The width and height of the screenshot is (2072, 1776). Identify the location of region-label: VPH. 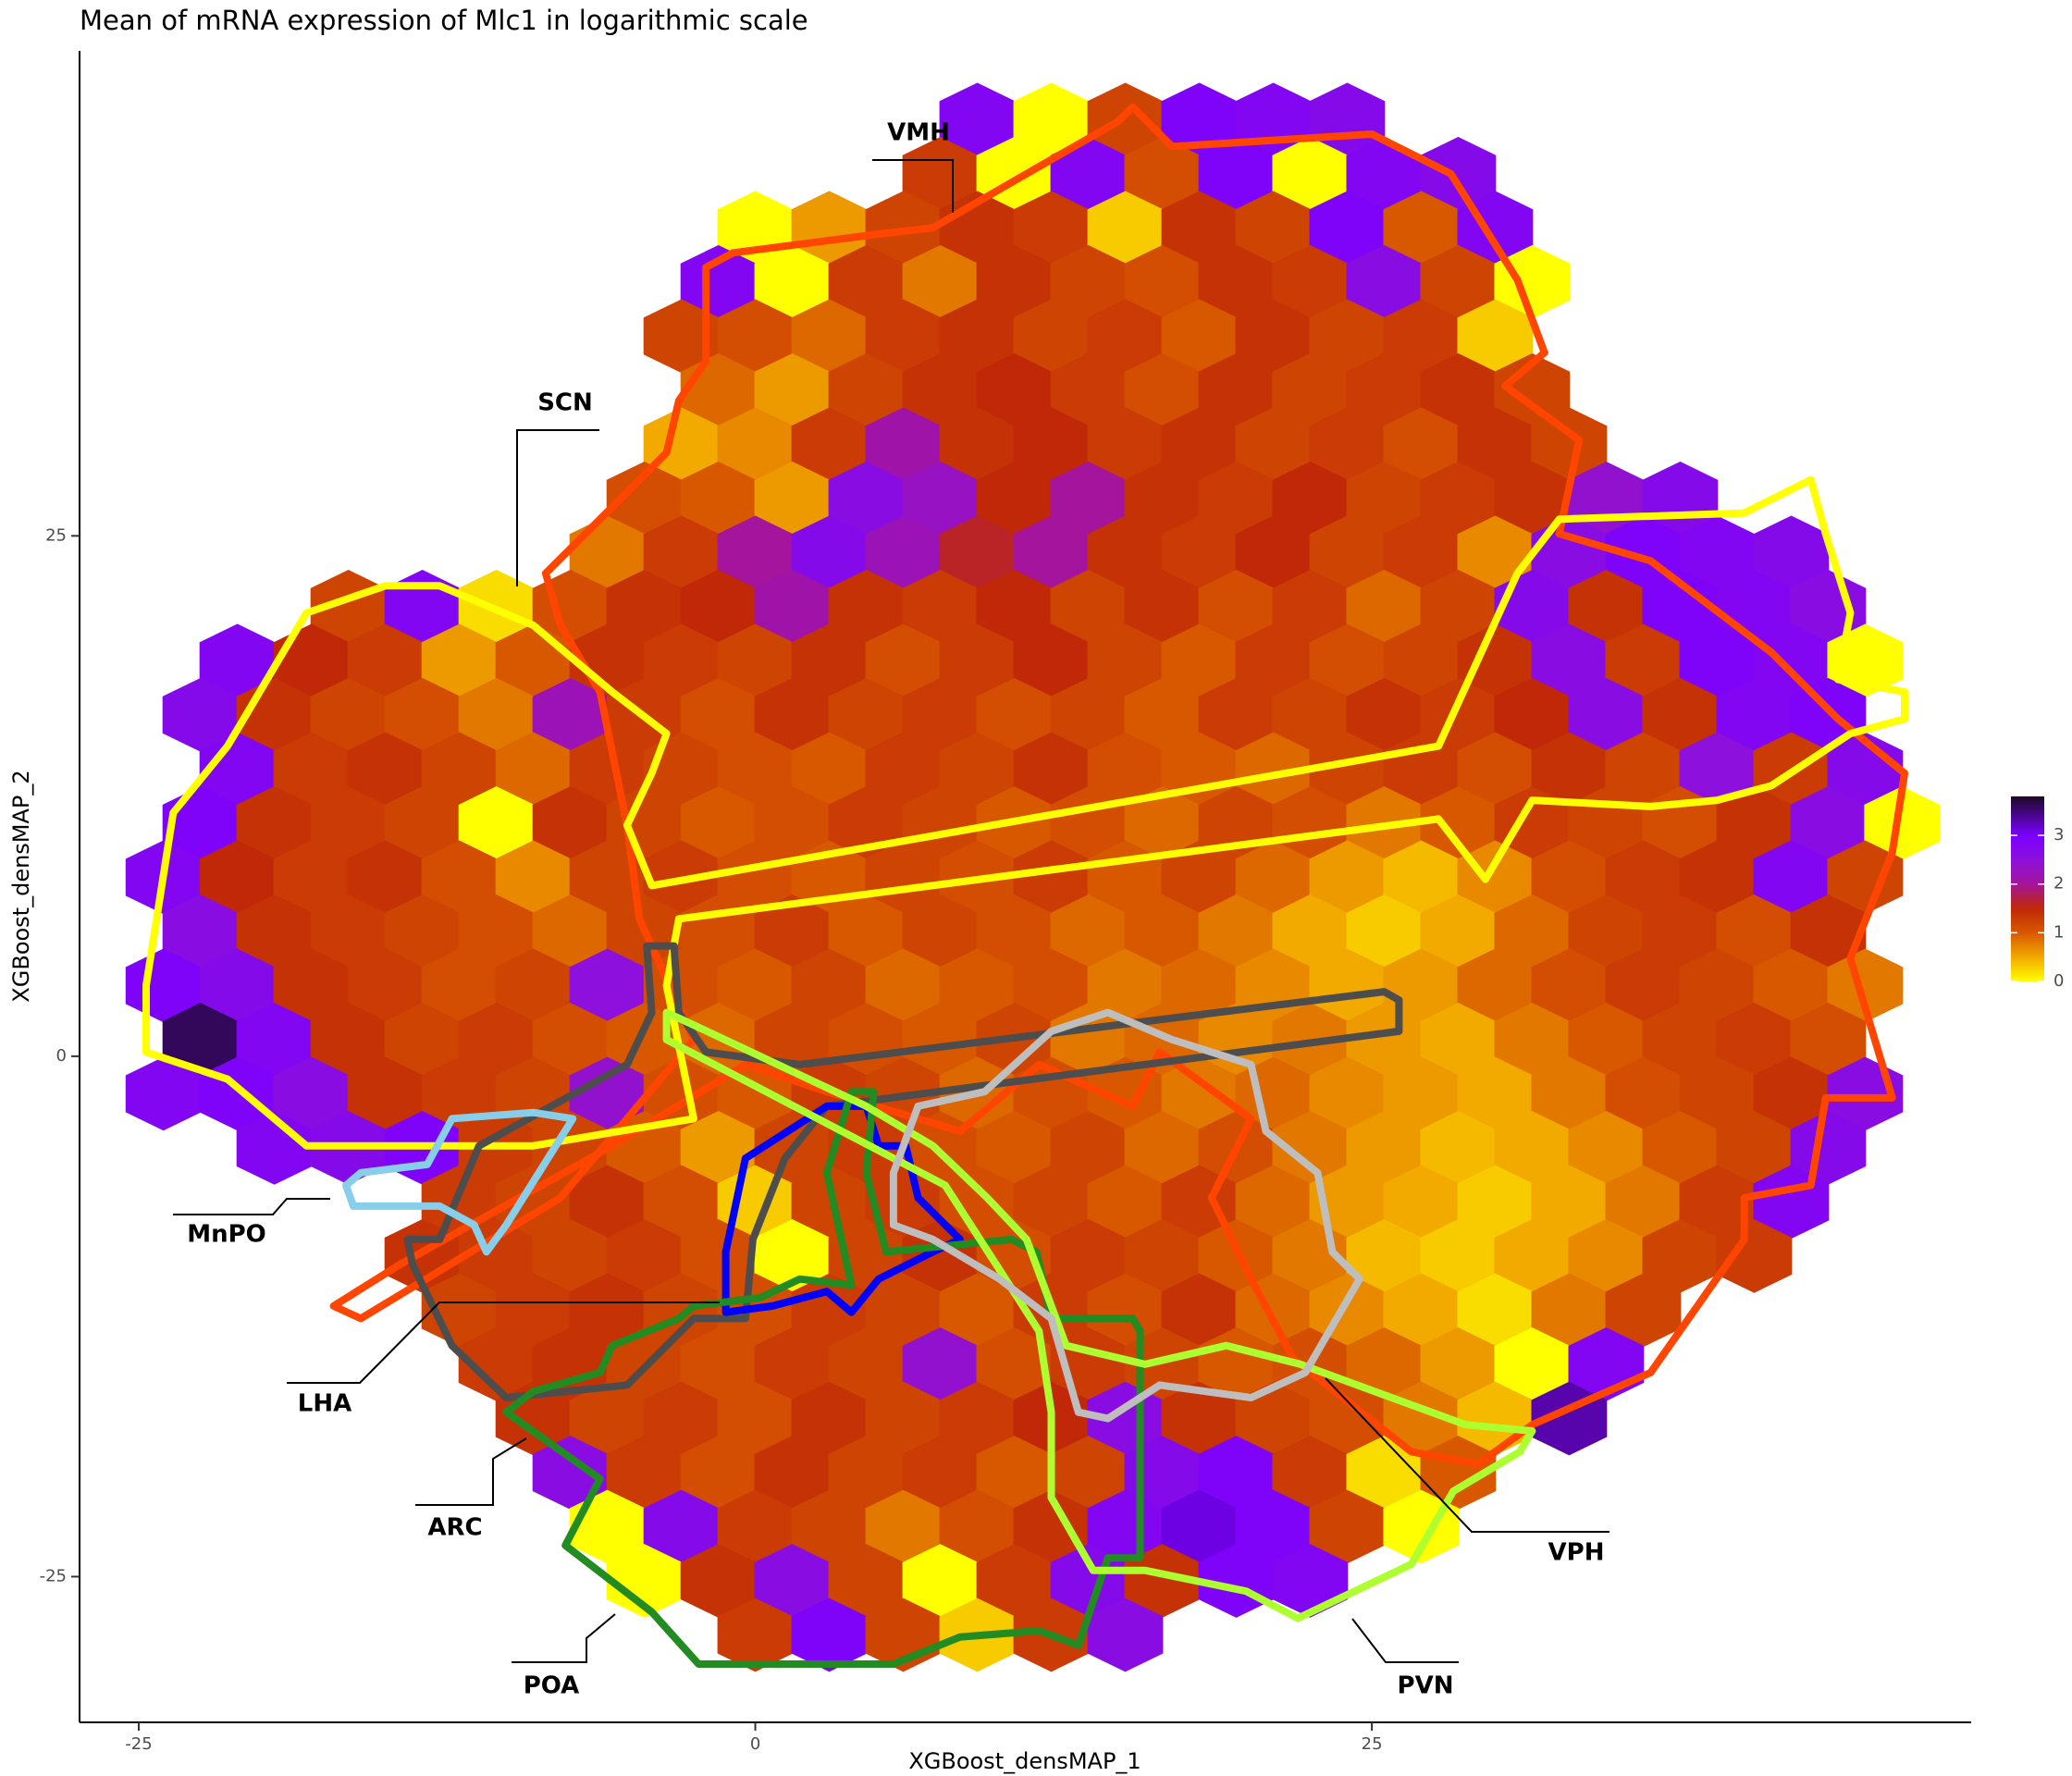
(1577, 1553).